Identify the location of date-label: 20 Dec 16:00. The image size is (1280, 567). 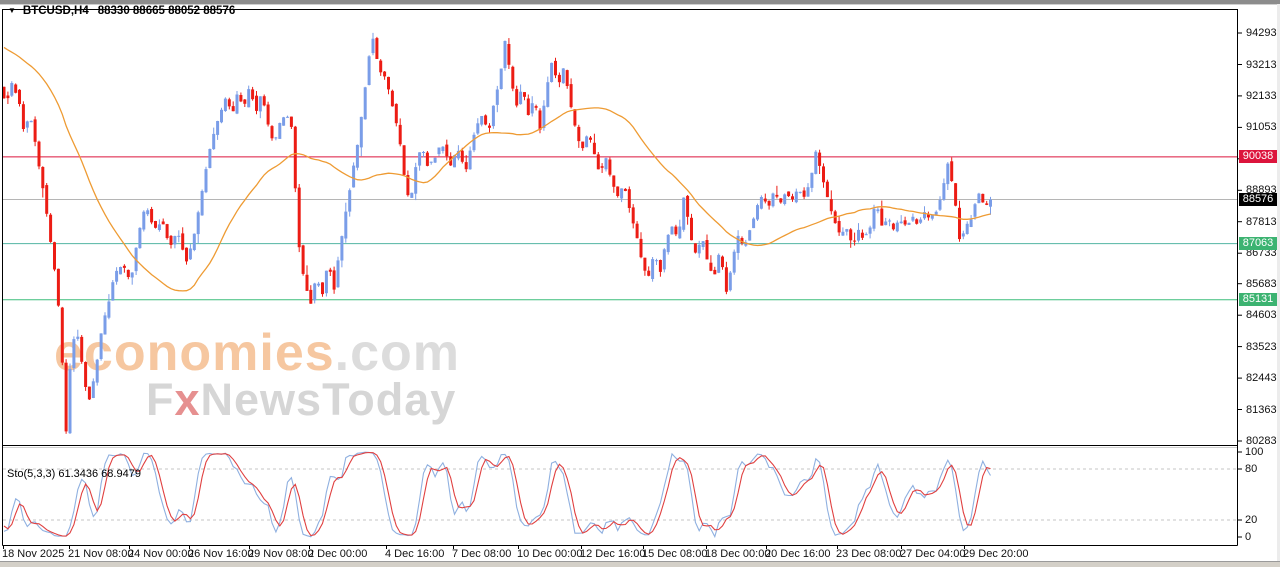
(798, 554).